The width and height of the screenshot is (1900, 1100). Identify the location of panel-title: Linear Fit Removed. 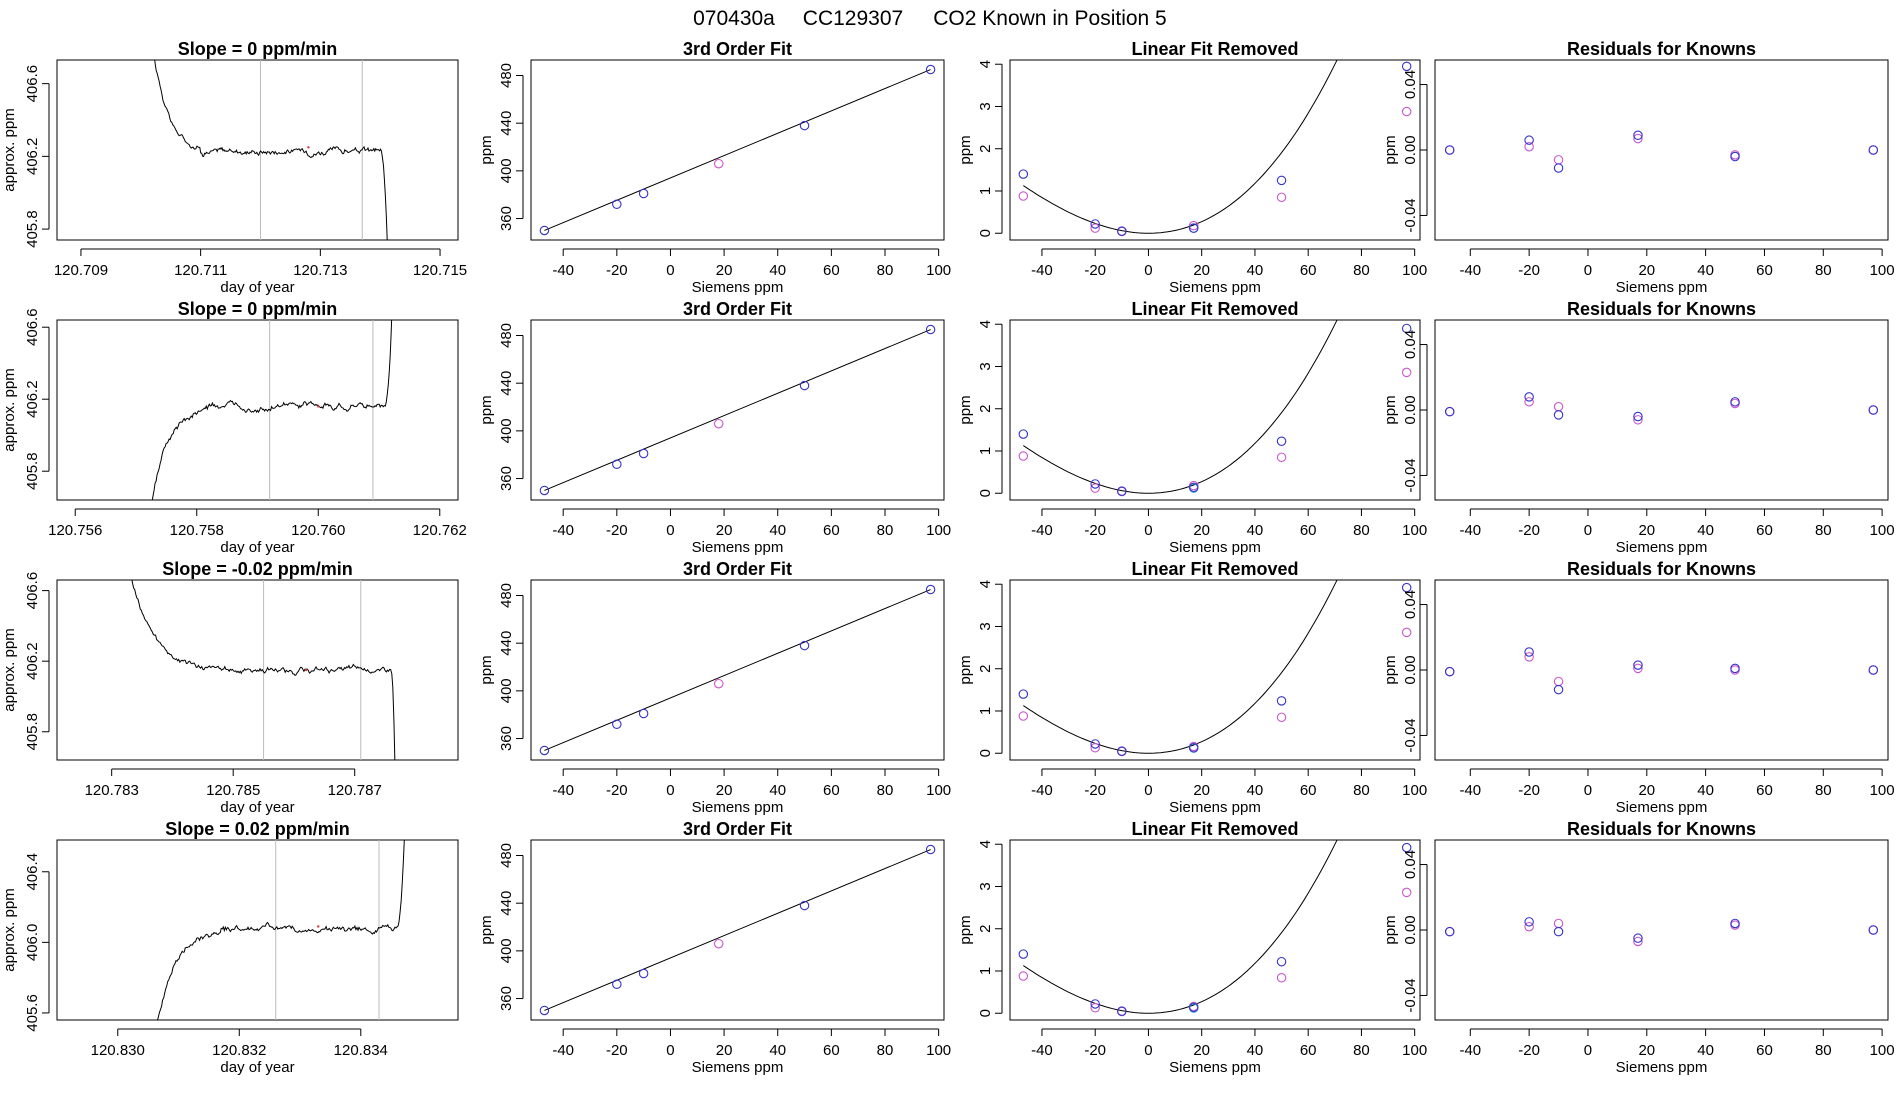
(1214, 829).